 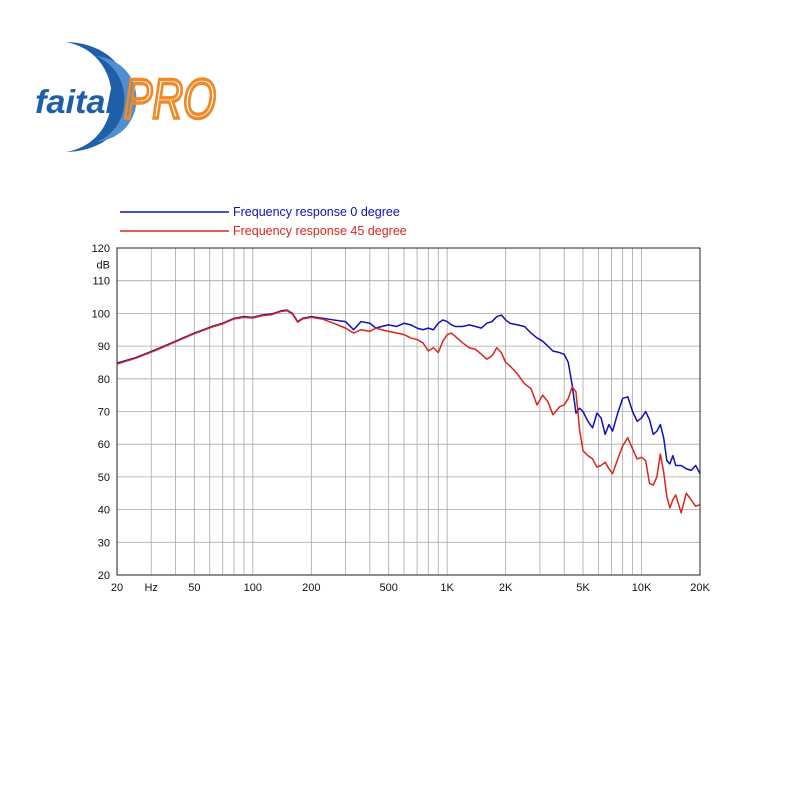 What do you see at coordinates (150, 588) in the screenshot?
I see `x-axis-unit-label: Hz` at bounding box center [150, 588].